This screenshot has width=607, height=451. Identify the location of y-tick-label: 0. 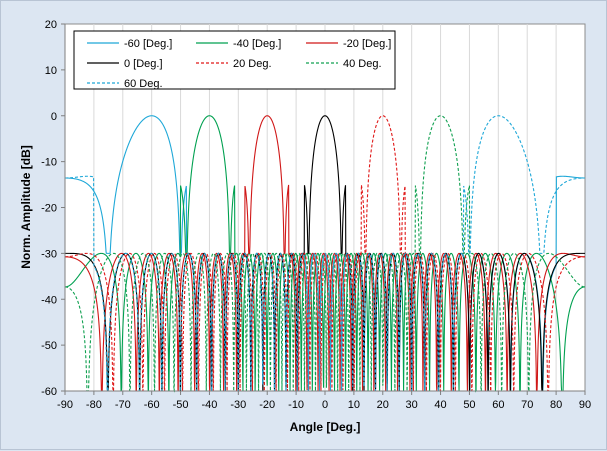
(54, 117).